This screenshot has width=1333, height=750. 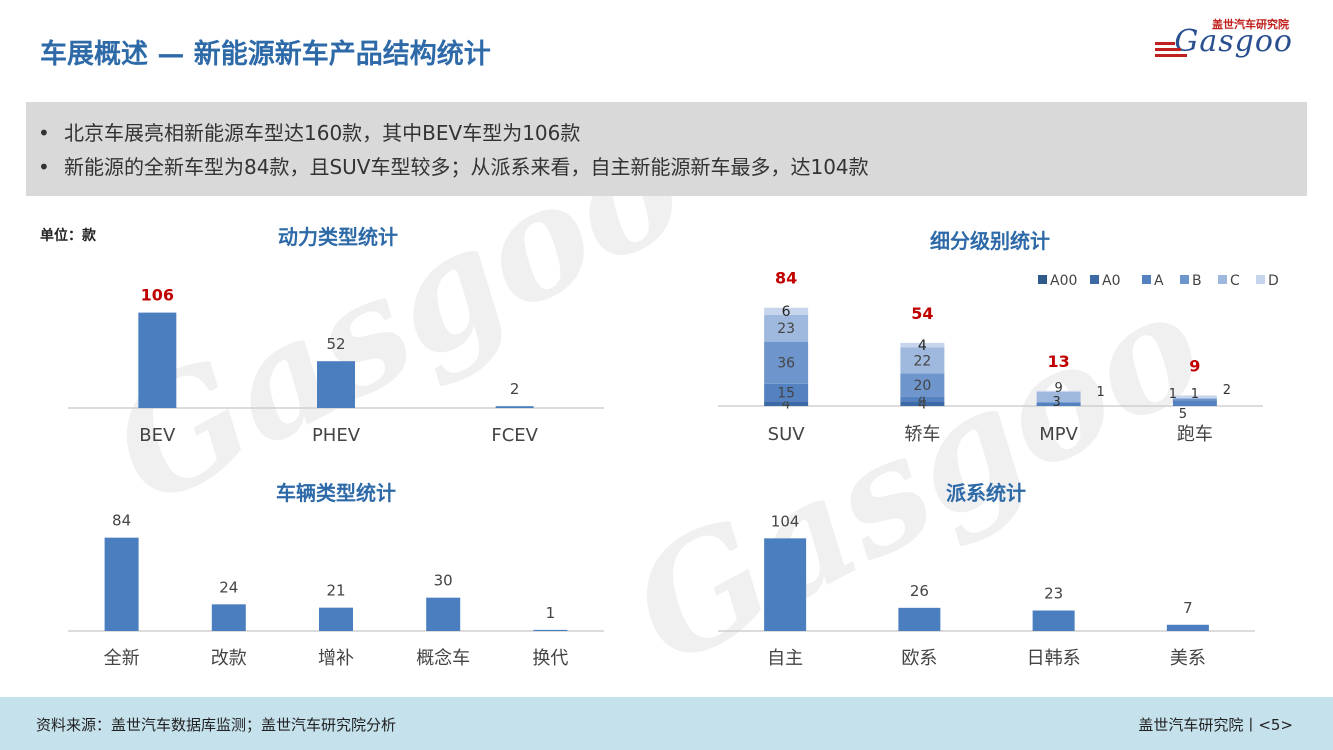 I want to click on company-logo: 盖世汽车研究院 Gasgoo, so click(x=1223, y=38).